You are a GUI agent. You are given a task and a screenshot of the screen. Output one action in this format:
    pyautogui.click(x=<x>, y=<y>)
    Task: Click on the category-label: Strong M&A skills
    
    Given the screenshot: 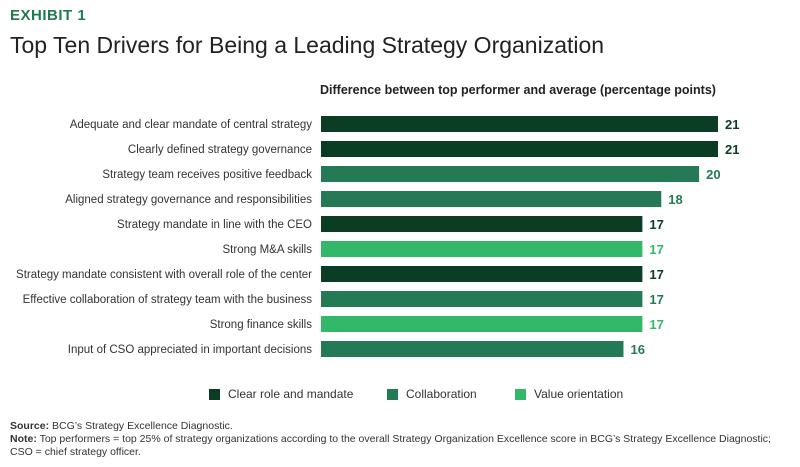 What is the action you would take?
    pyautogui.click(x=268, y=250)
    